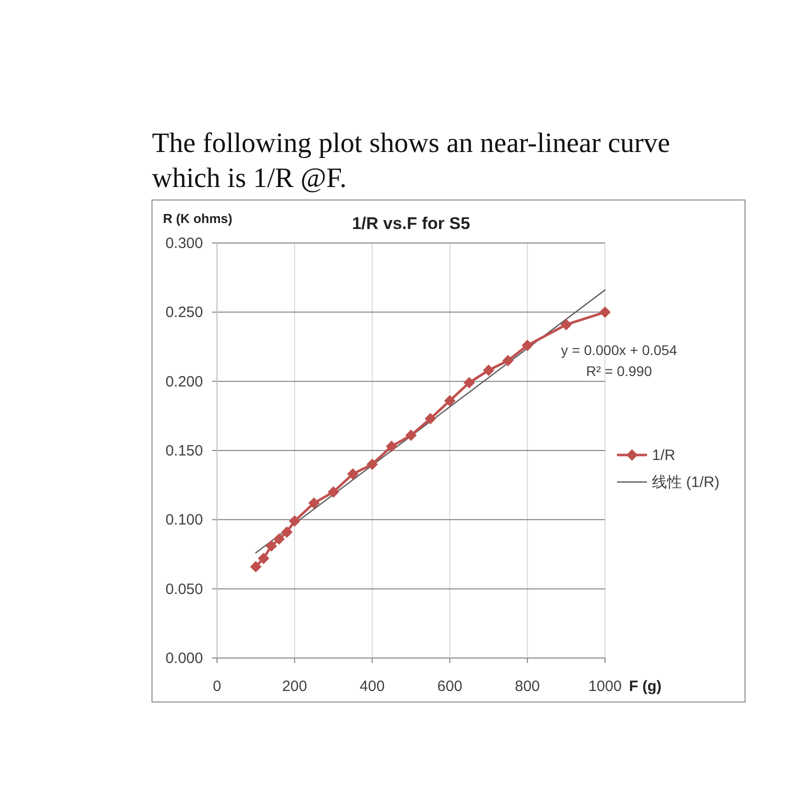  I want to click on annotation: R² = 0.990, so click(619, 371).